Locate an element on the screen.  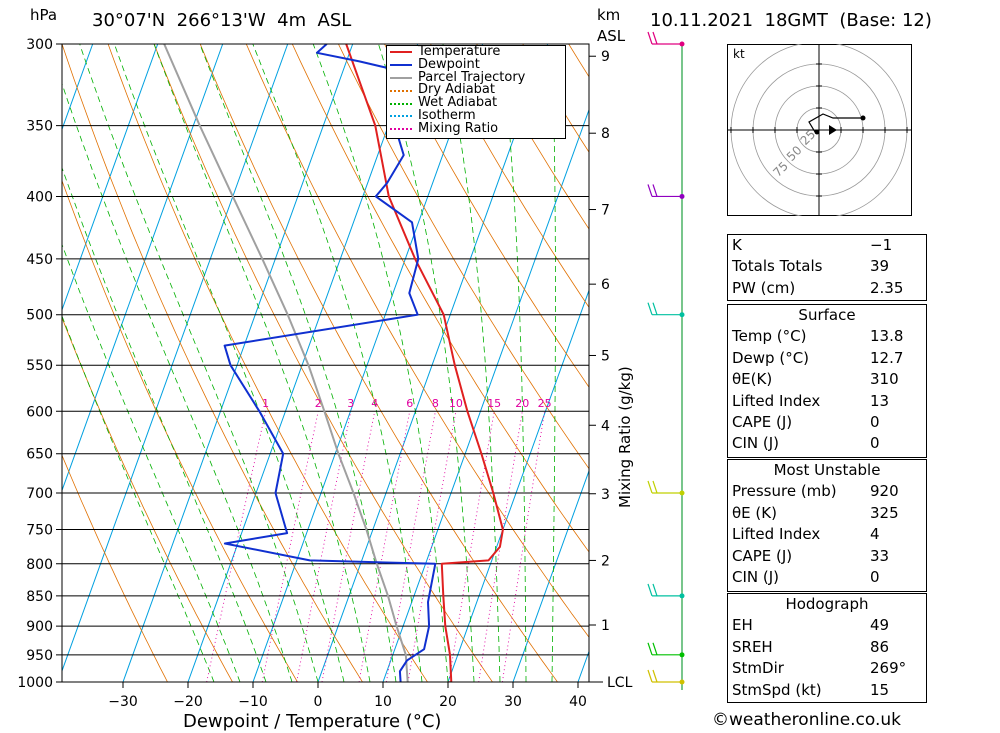
unstable-index-row: θE (K) 325 is located at coordinates (827, 513).